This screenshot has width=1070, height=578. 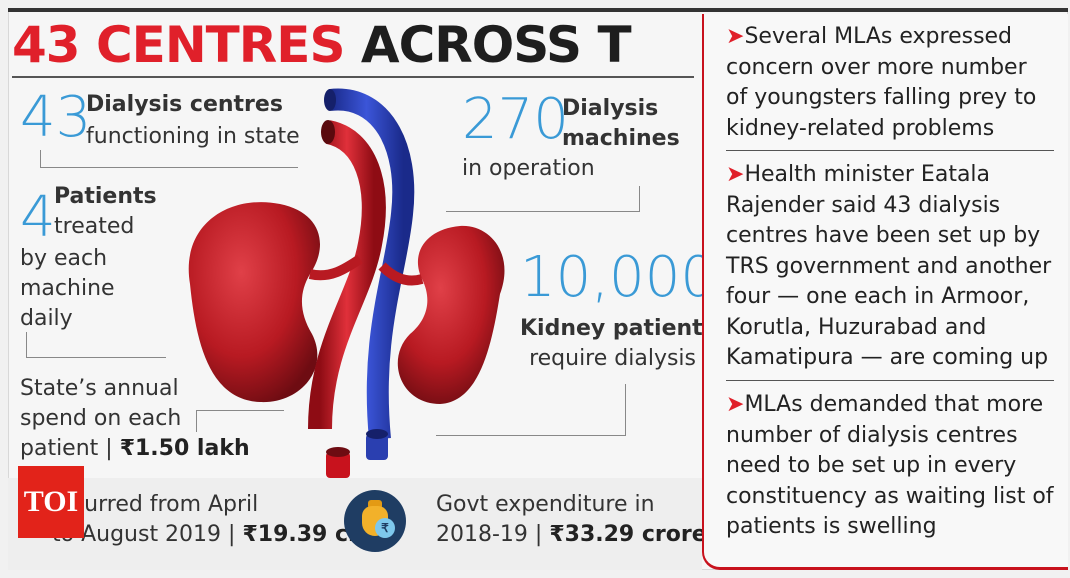 What do you see at coordinates (385, 528) in the screenshot?
I see `rupee-coin-icon: ₹` at bounding box center [385, 528].